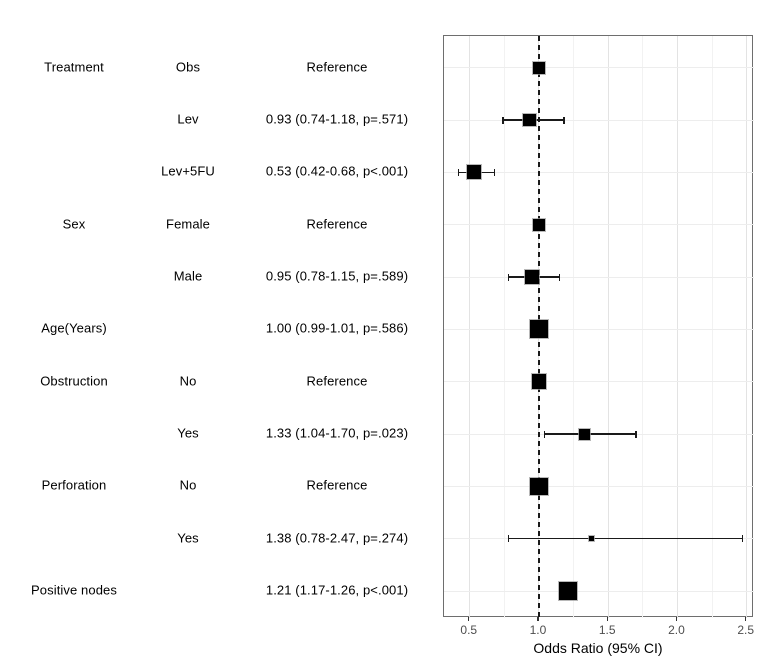 The image size is (768, 672). What do you see at coordinates (74, 67) in the screenshot?
I see `row-variable-label: Treatment` at bounding box center [74, 67].